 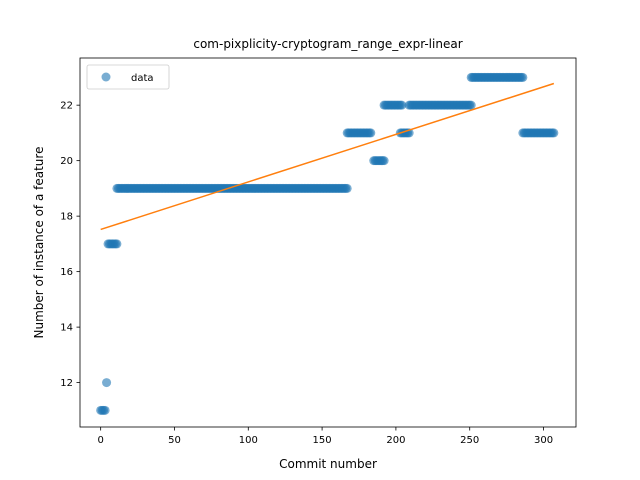 What do you see at coordinates (66, 106) in the screenshot?
I see `y-tick-label: 22` at bounding box center [66, 106].